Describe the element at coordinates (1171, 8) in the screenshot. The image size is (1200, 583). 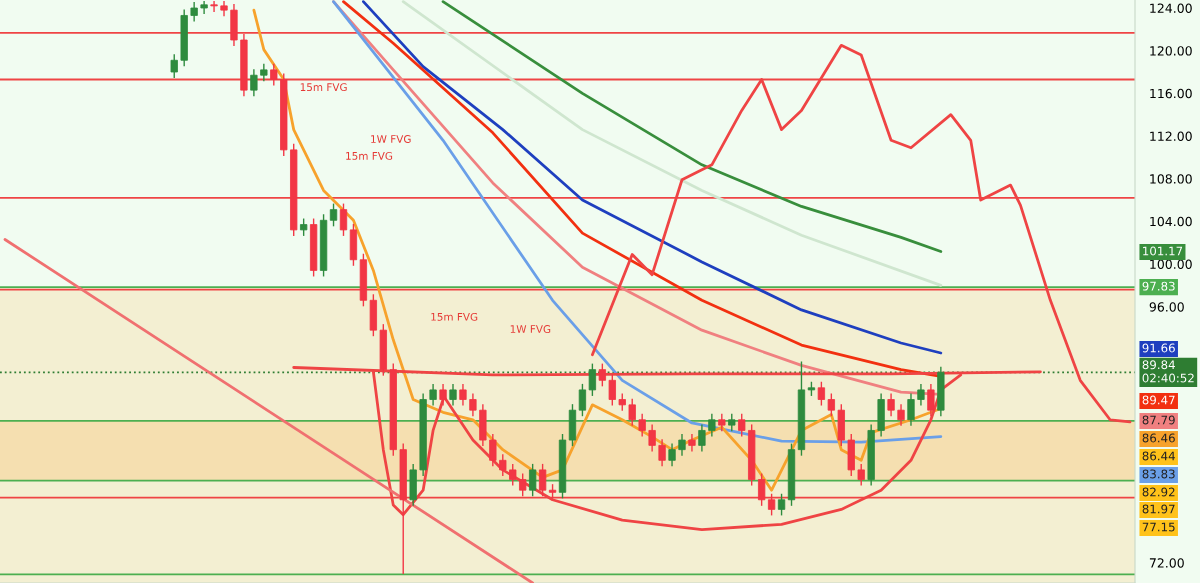
I see `y-tick-label: 124.00` at that location.